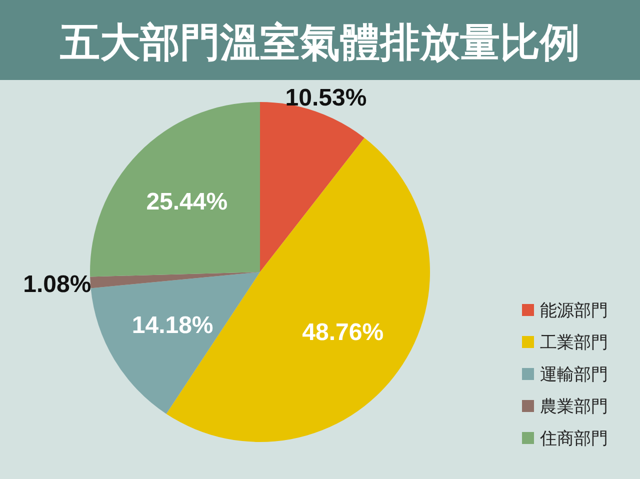  Describe the element at coordinates (173, 325) in the screenshot. I see `data-label: 14.18%` at that location.